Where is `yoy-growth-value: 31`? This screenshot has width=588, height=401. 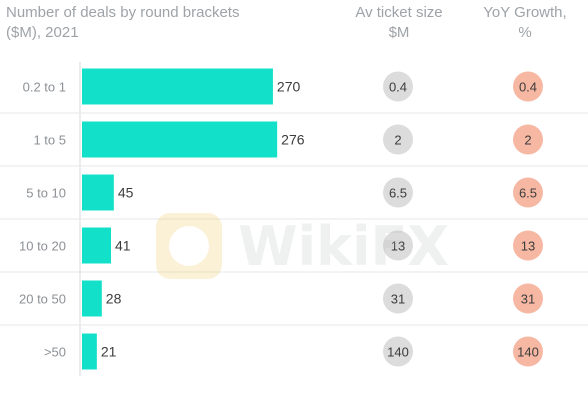 yoy-growth-value: 31 is located at coordinates (528, 299).